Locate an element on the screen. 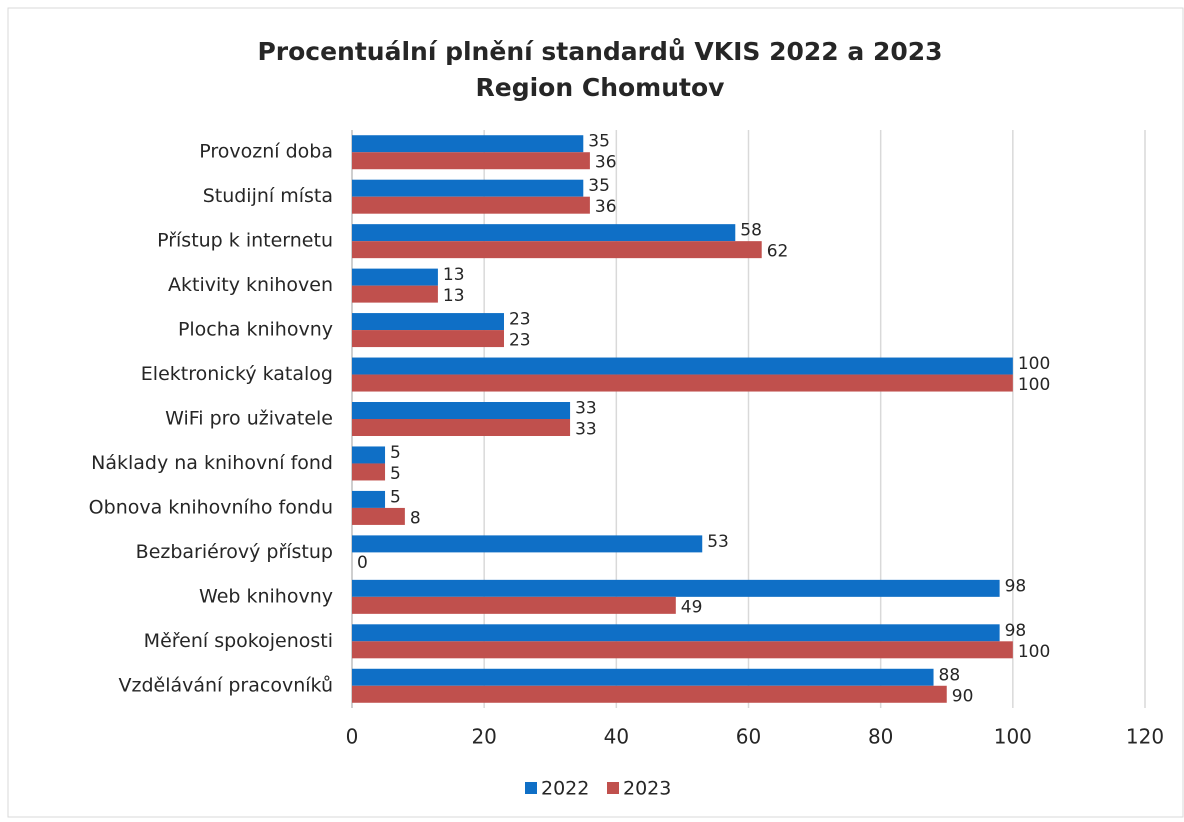 This screenshot has height=822, width=1184. y-tick-label: Plocha knihovny is located at coordinates (255, 330).